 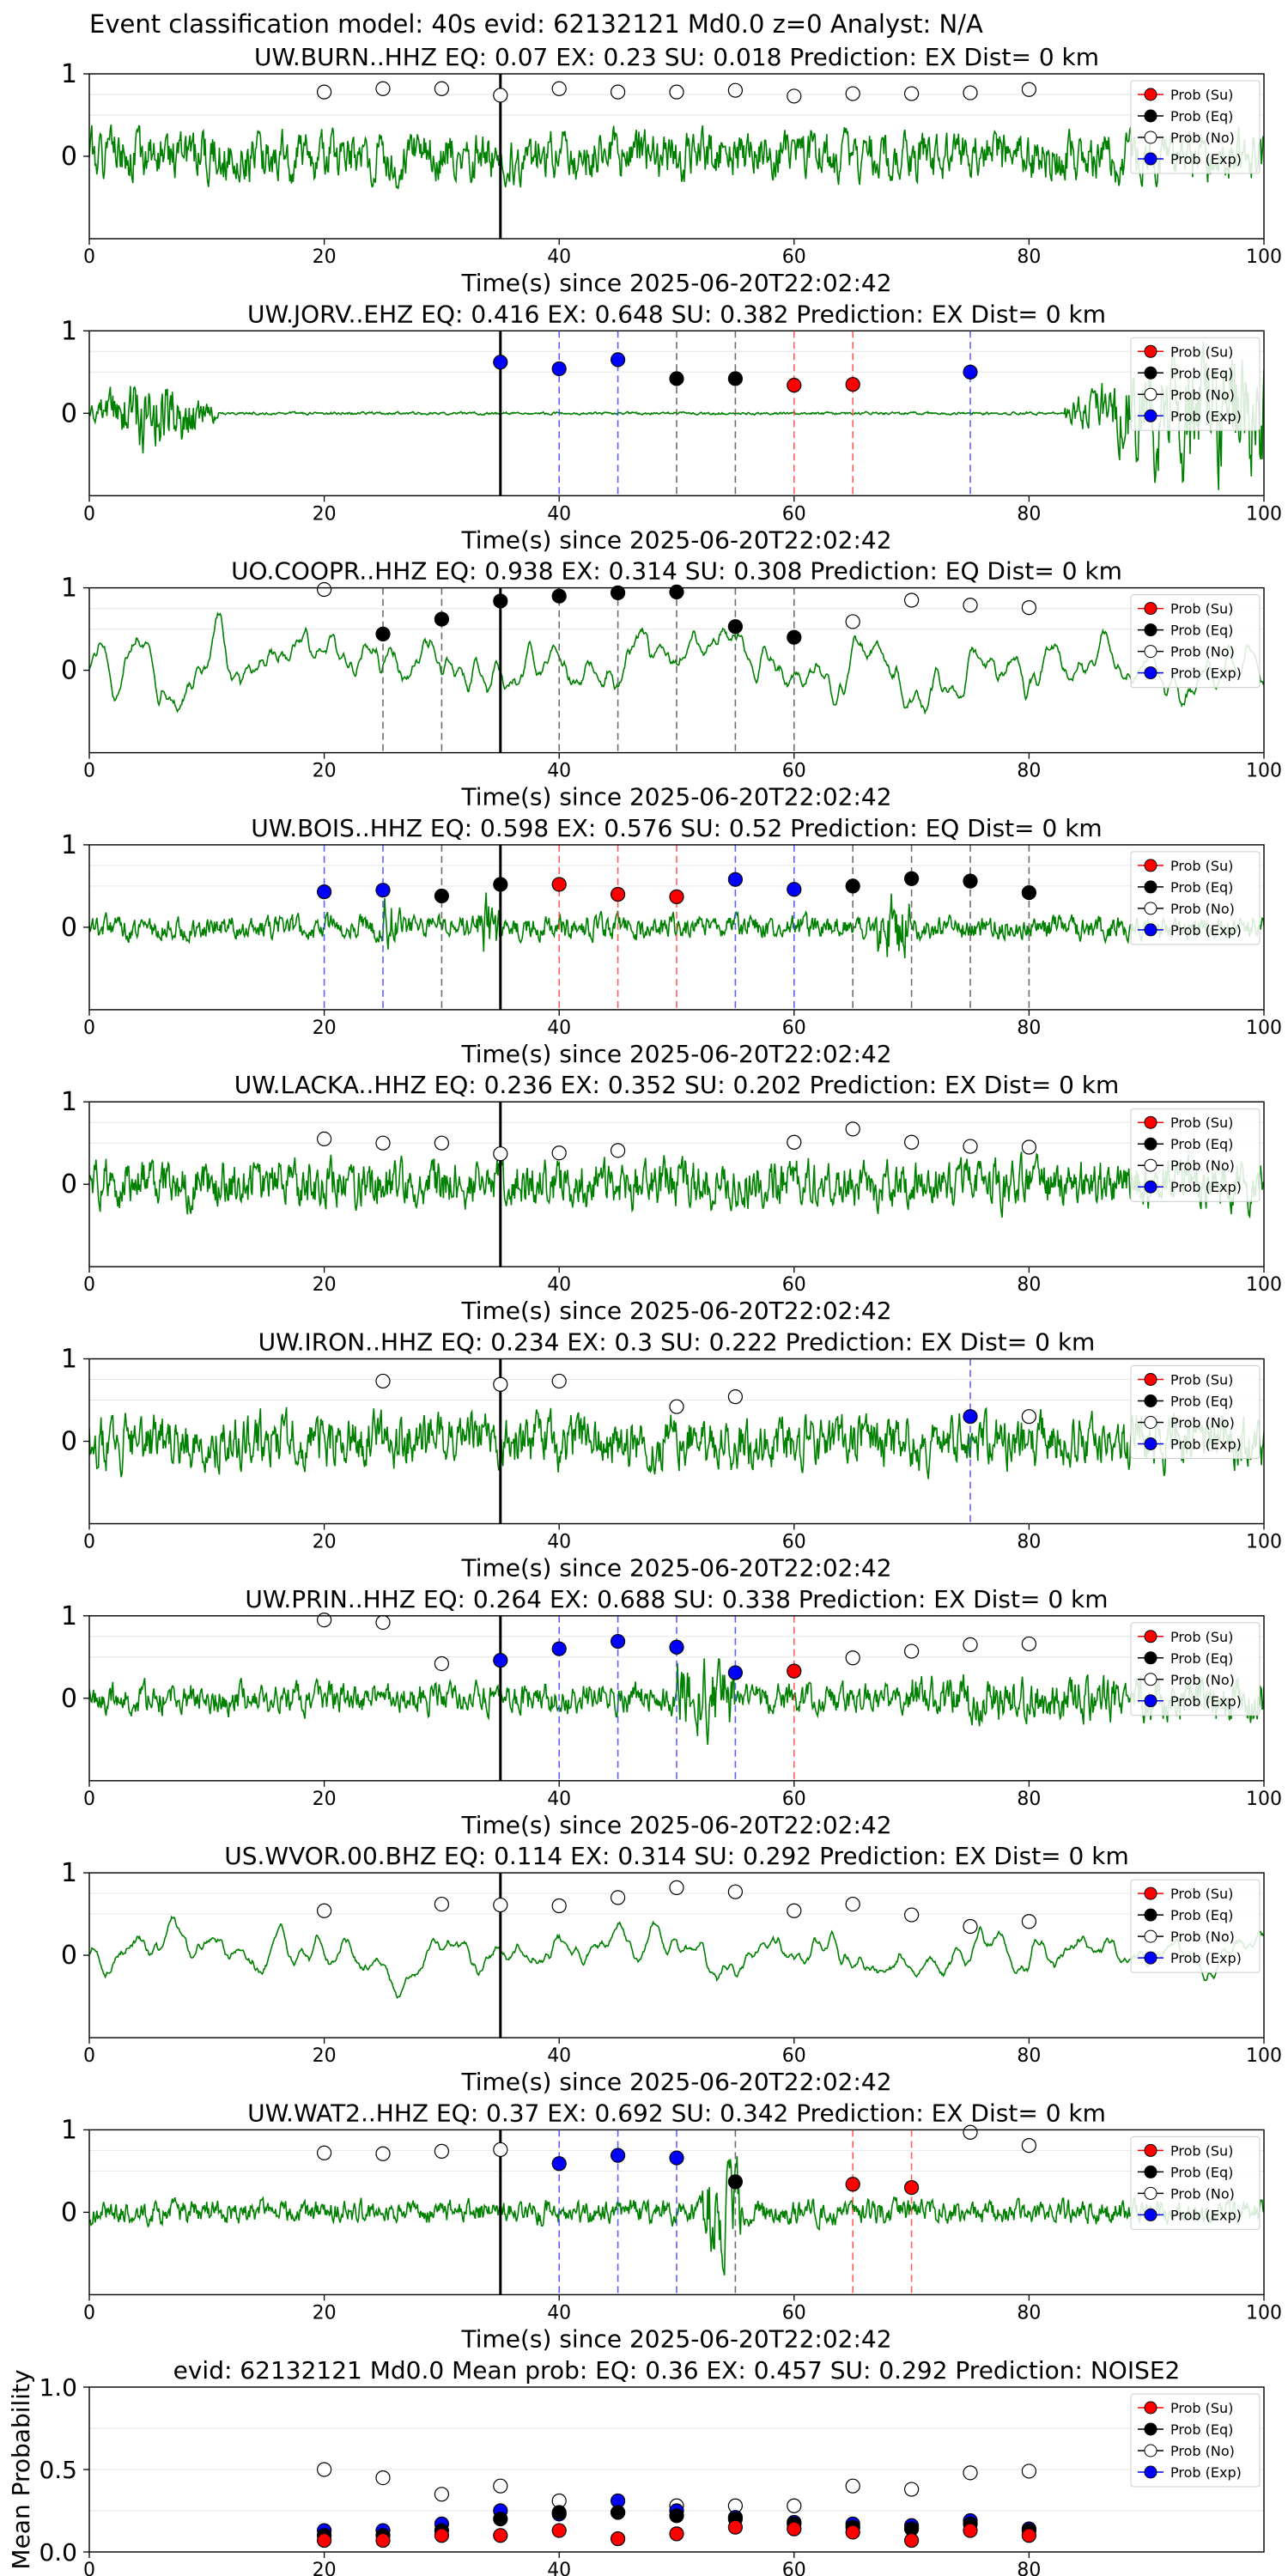 I want to click on y-tick-label: 1.0, so click(x=58, y=2387).